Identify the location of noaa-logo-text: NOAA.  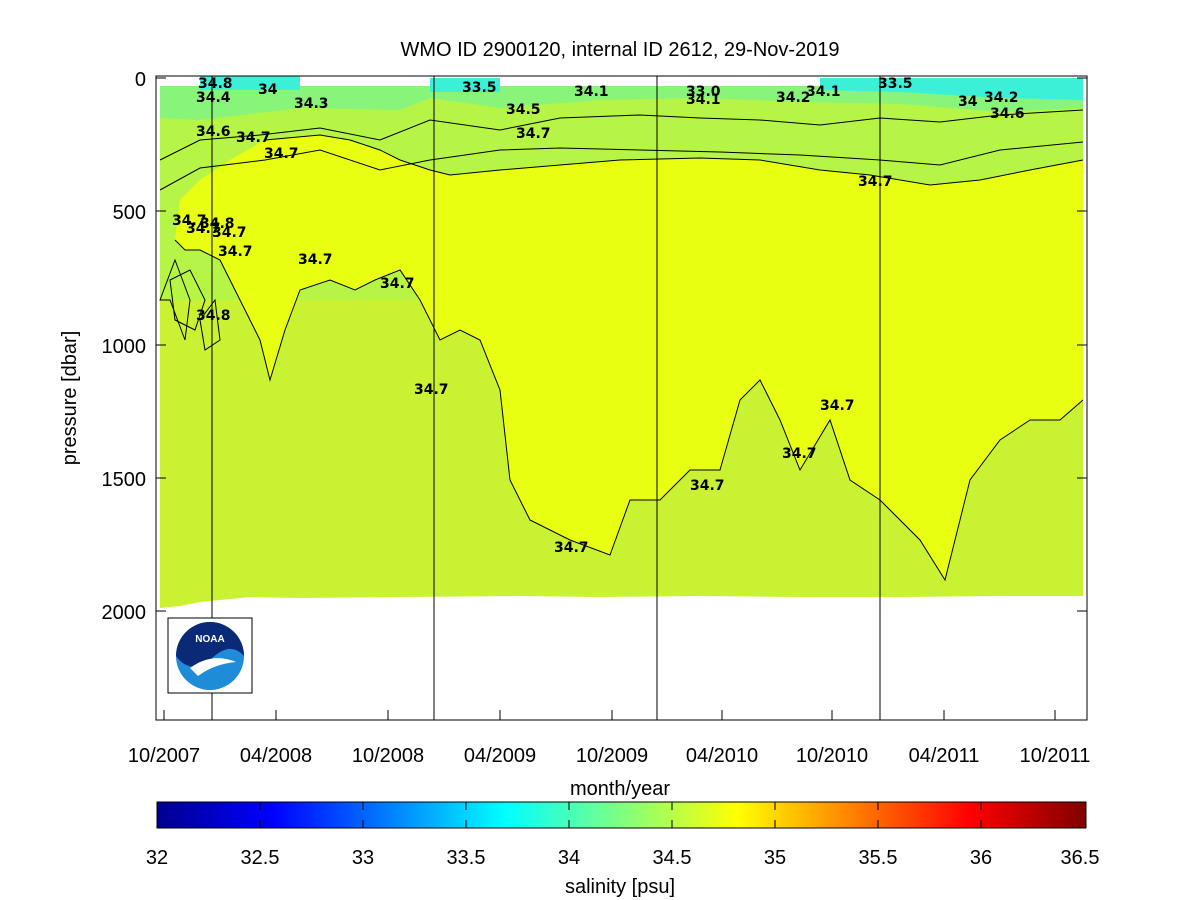
(209, 639).